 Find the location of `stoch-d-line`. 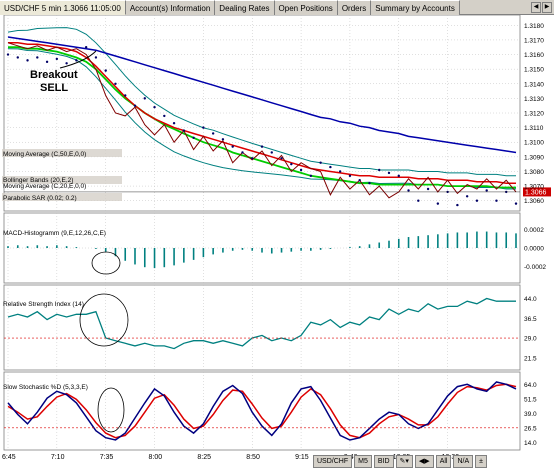

stoch-d-line is located at coordinates (262, 411).